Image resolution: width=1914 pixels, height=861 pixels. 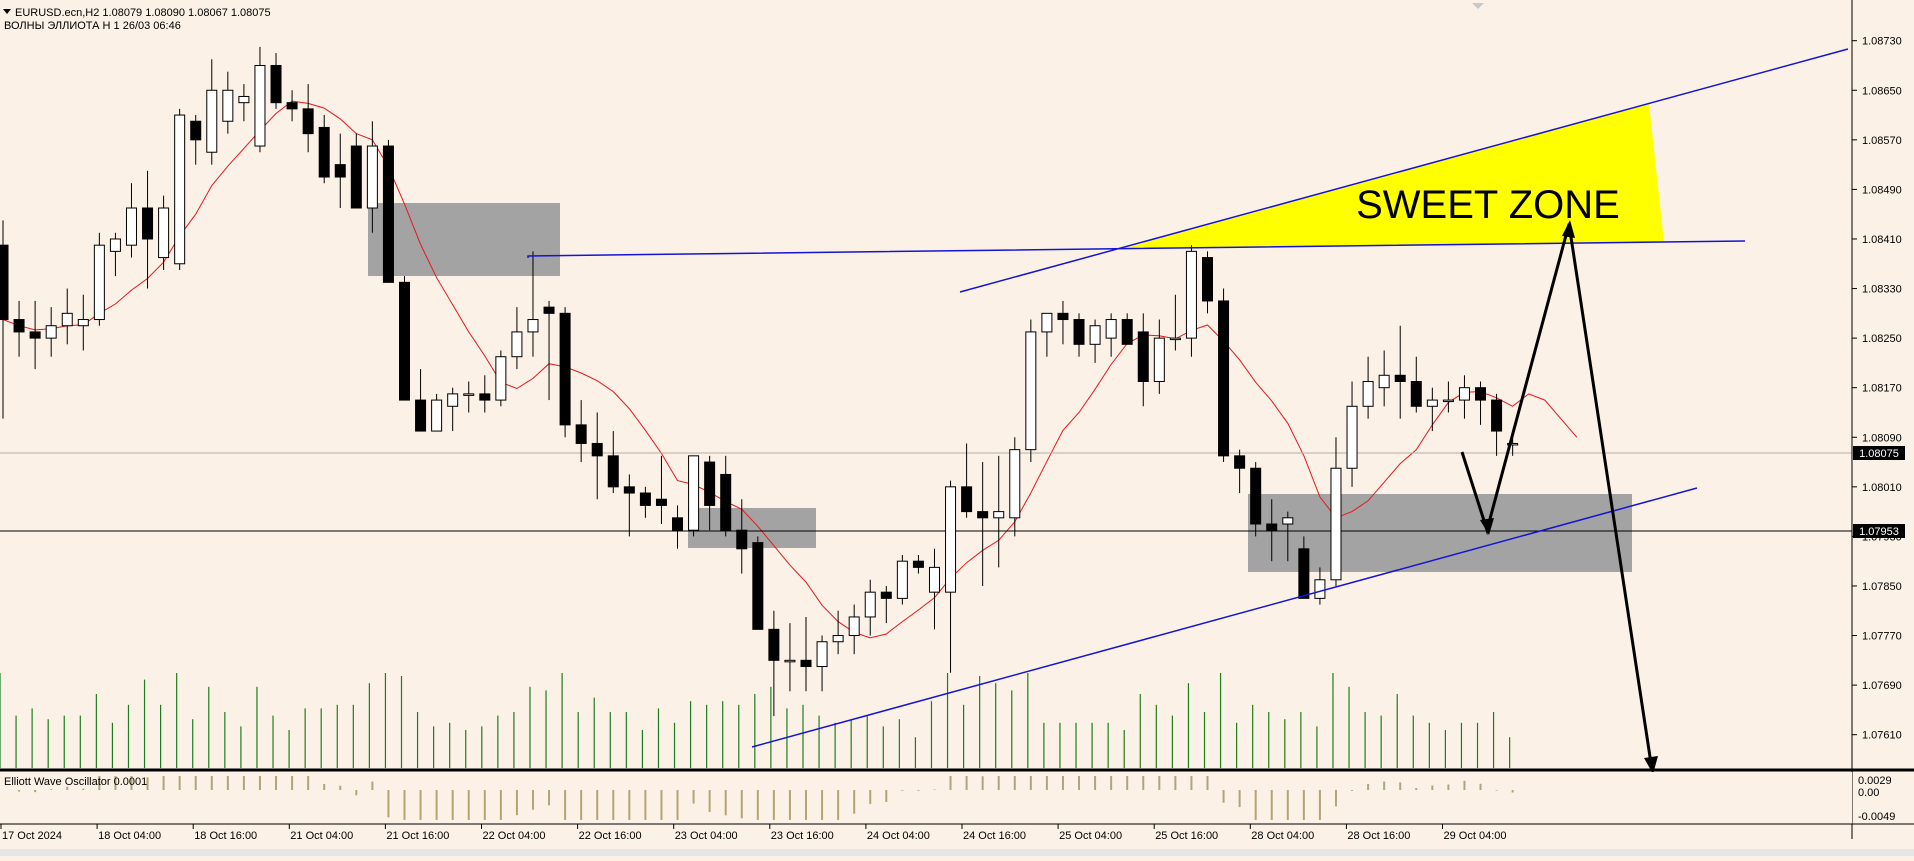 I want to click on price-tick-label: 1.08090, so click(x=1882, y=438).